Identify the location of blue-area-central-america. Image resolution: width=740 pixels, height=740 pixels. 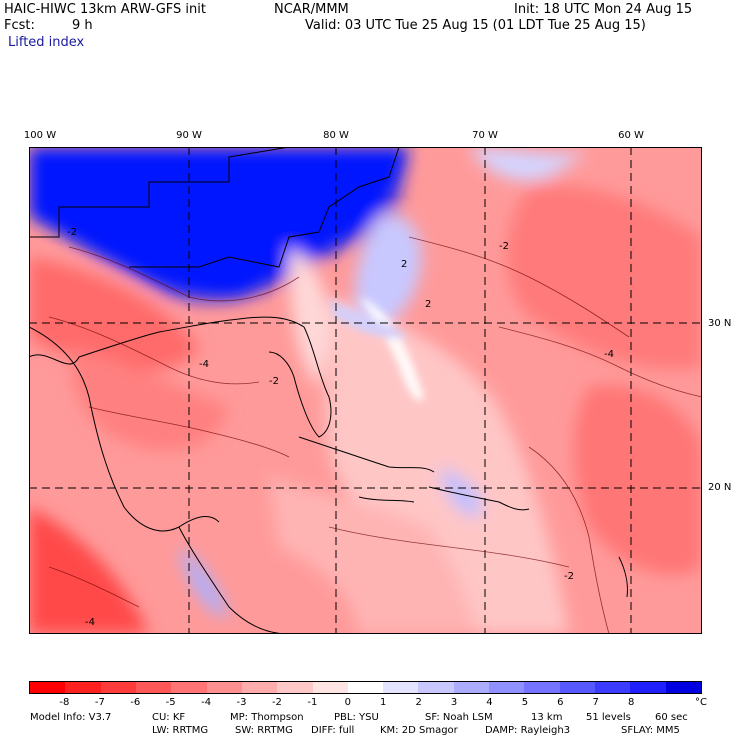
(204, 582).